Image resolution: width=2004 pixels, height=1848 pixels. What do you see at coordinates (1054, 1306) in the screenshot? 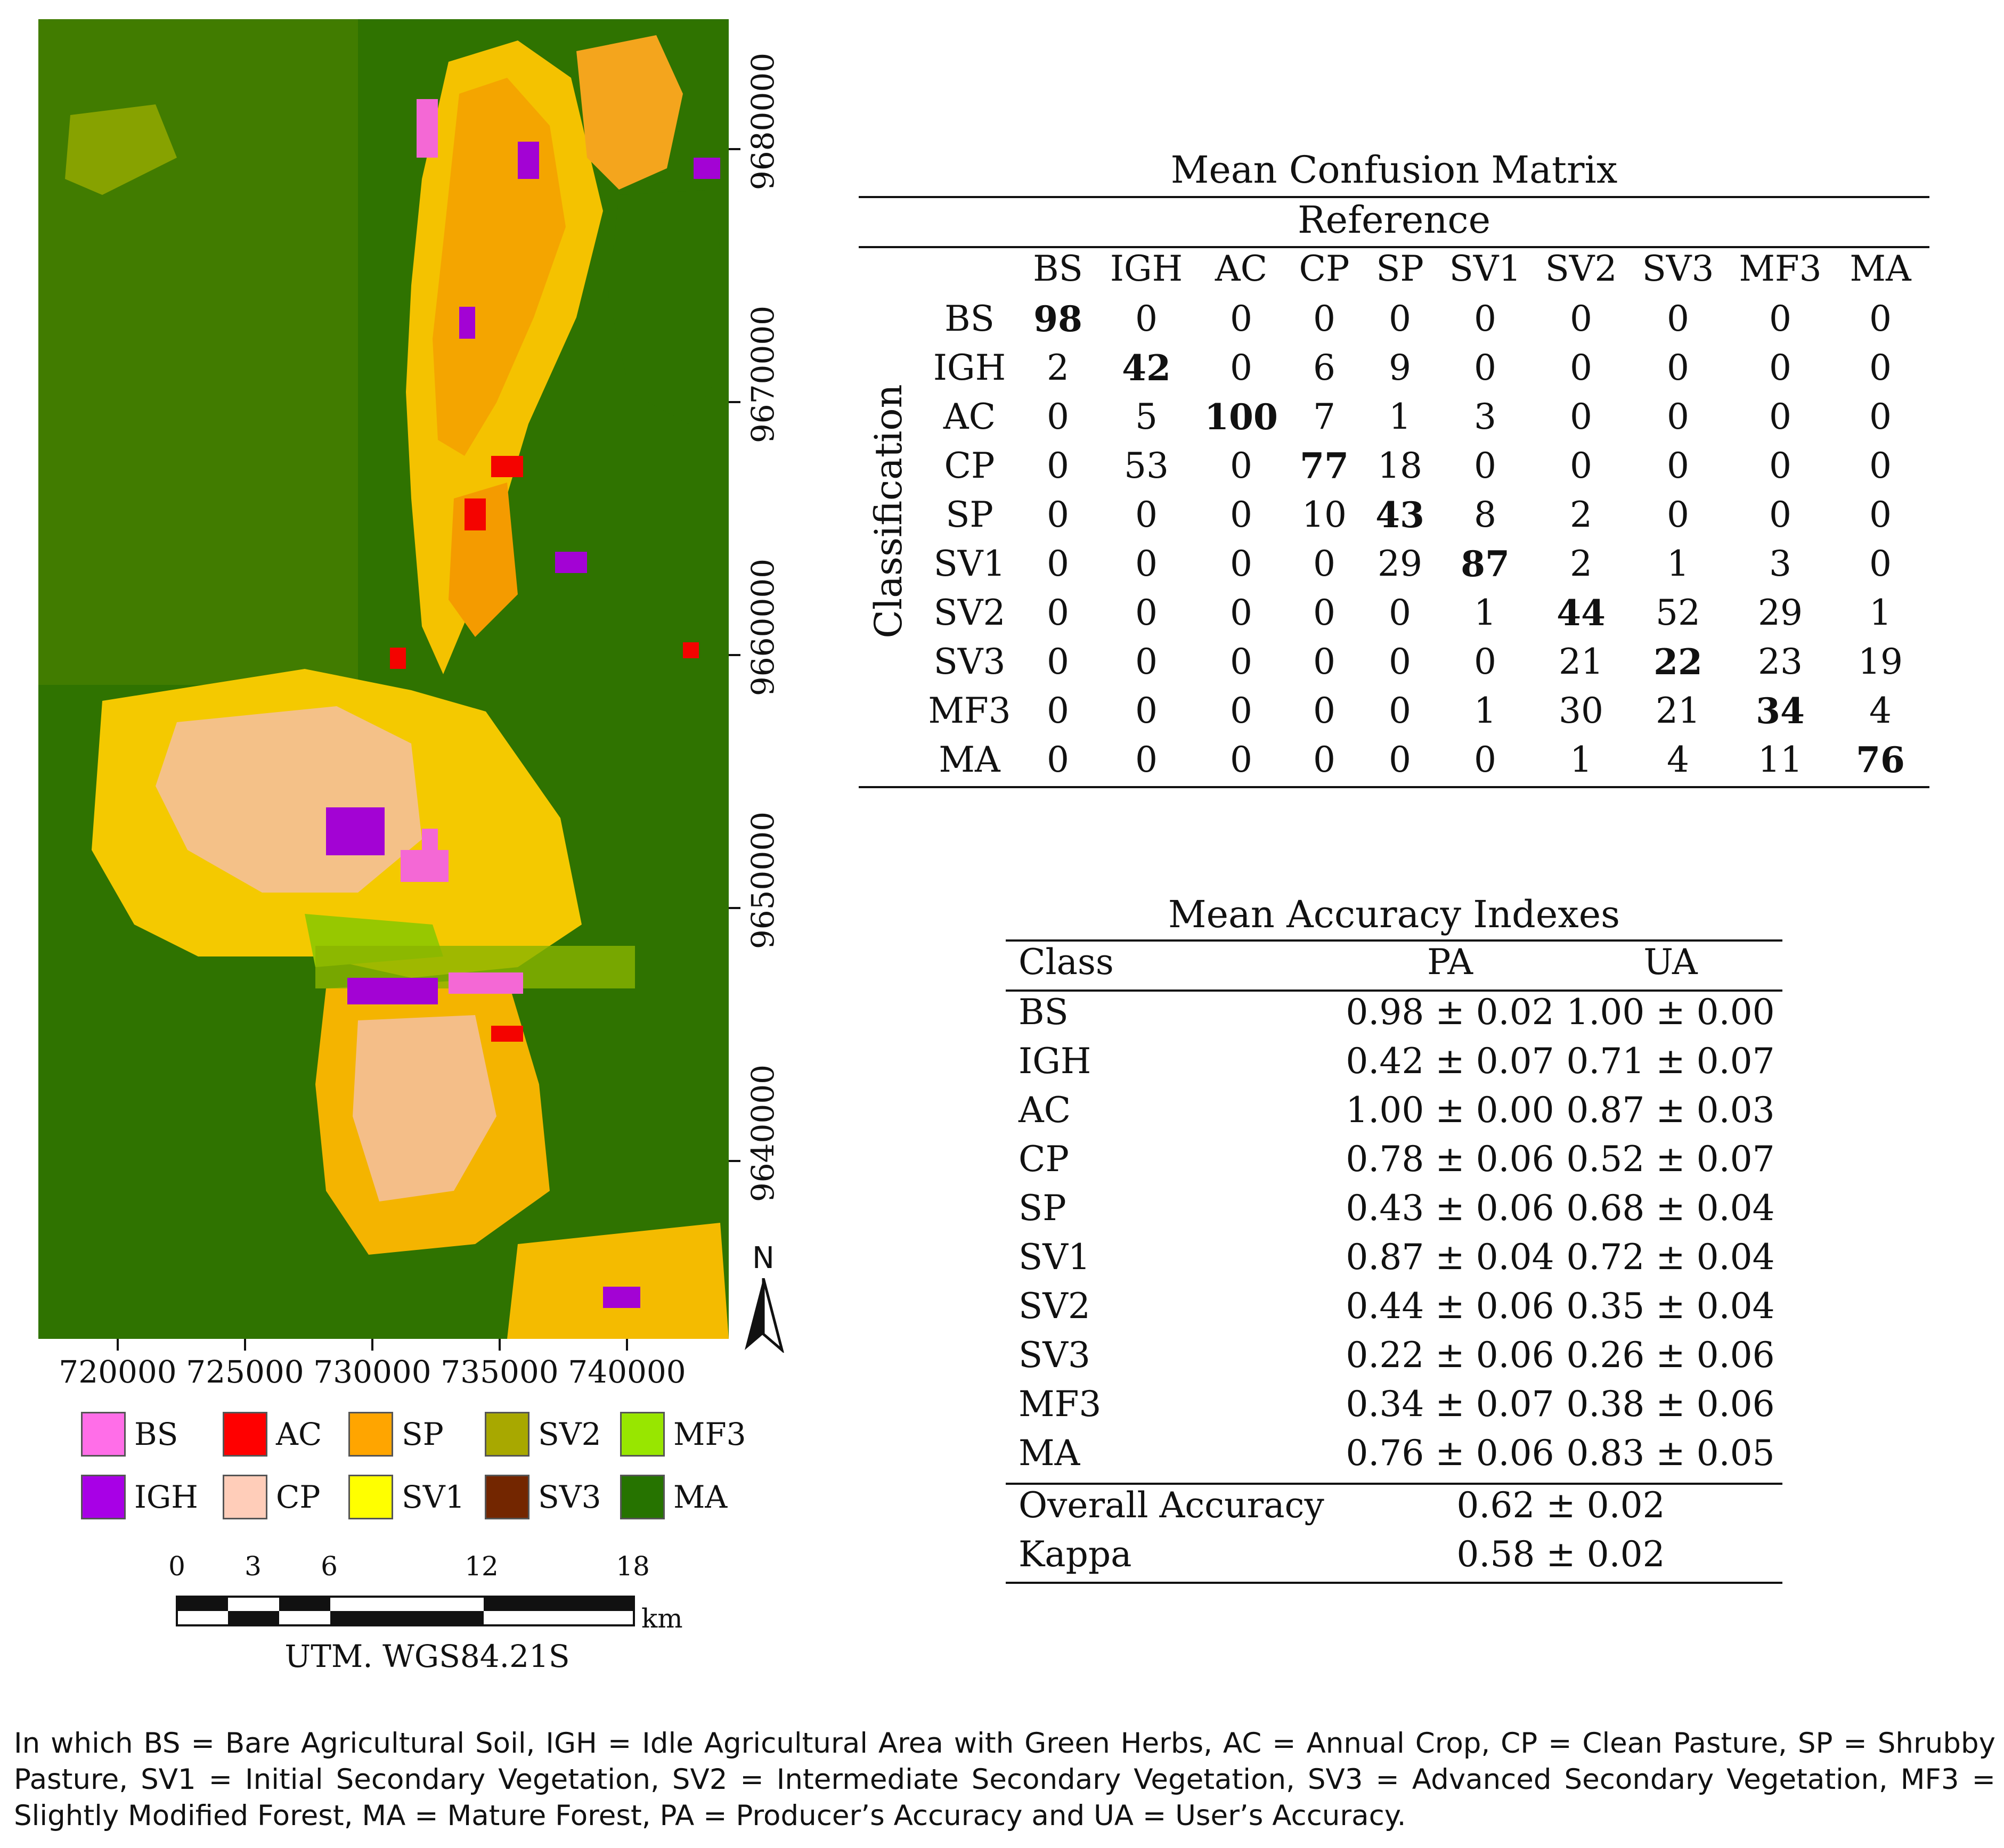
I see `accuracy-class-label: SV2` at bounding box center [1054, 1306].